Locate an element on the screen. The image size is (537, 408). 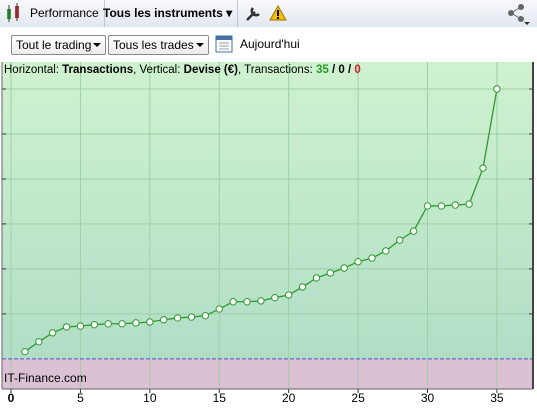
x-tick-label: 0 is located at coordinates (11, 398).